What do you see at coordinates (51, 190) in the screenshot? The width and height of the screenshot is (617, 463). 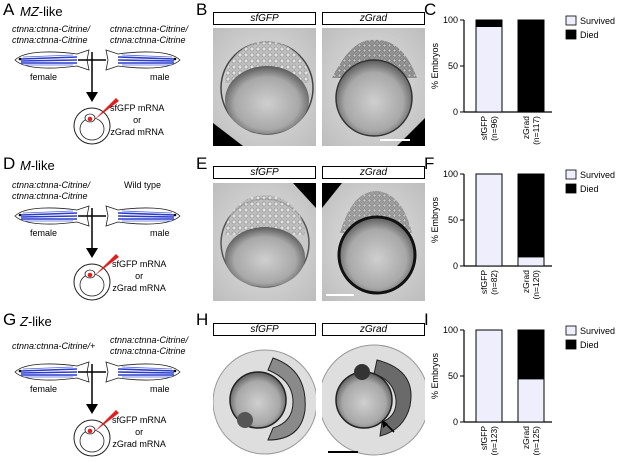 I see `female-genotype-d: ctnna:ctnna-Citrine/ctnna:ctnna-Citrine` at bounding box center [51, 190].